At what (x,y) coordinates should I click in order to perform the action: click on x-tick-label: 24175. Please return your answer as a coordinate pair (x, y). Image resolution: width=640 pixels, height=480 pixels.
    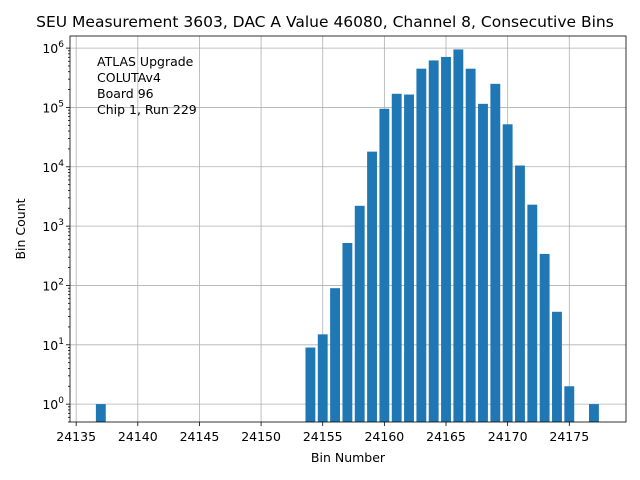
    Looking at the image, I should click on (569, 436).